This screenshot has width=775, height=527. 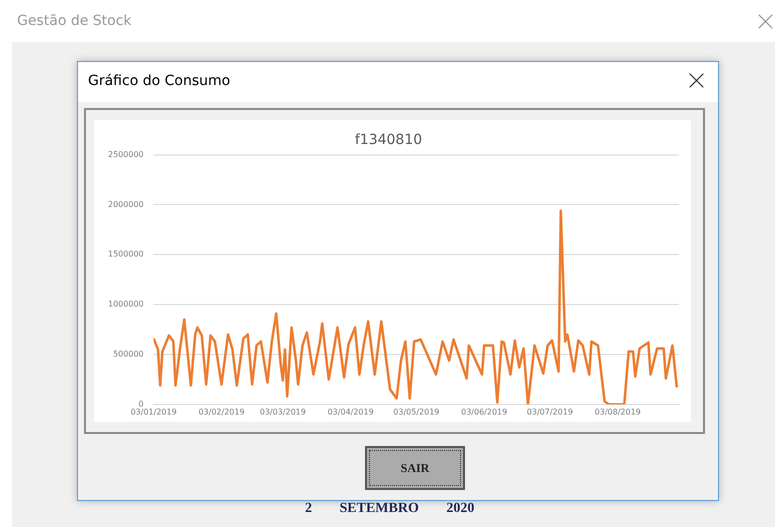 What do you see at coordinates (351, 411) in the screenshot?
I see `x-tick-label: 03/04/2019` at bounding box center [351, 411].